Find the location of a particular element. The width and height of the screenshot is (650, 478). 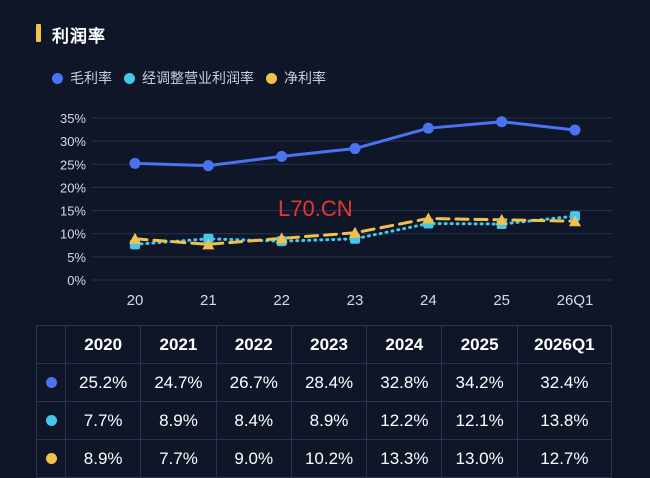

x-tick-label: 23 is located at coordinates (355, 300).